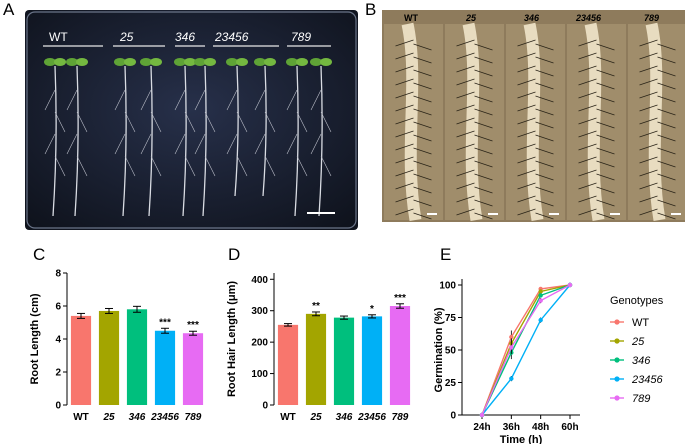 The width and height of the screenshot is (685, 444). Describe the element at coordinates (265, 406) in the screenshot. I see `y-tick-label: 0` at that location.